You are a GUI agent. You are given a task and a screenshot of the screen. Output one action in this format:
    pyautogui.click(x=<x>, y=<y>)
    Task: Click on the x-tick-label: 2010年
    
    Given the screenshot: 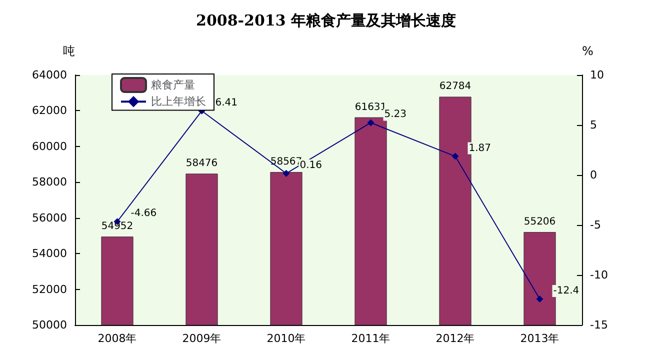 What is the action you would take?
    pyautogui.click(x=286, y=338)
    